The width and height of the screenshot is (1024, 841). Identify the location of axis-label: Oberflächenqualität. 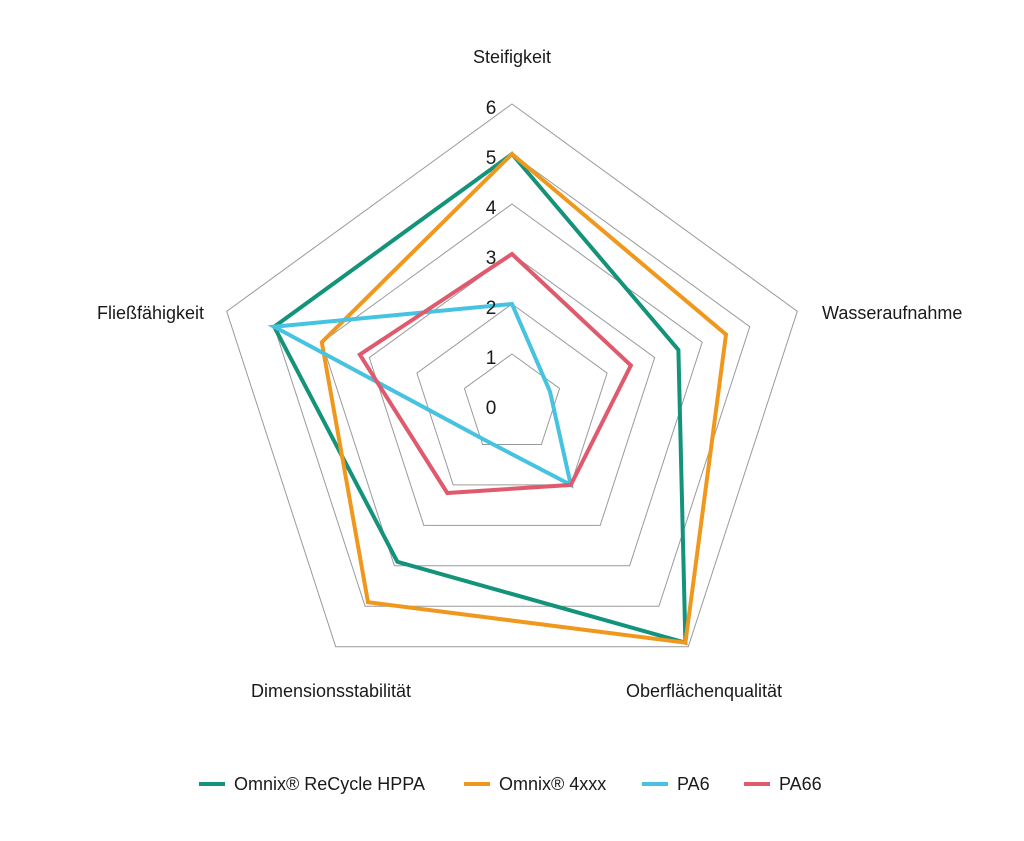
(704, 691).